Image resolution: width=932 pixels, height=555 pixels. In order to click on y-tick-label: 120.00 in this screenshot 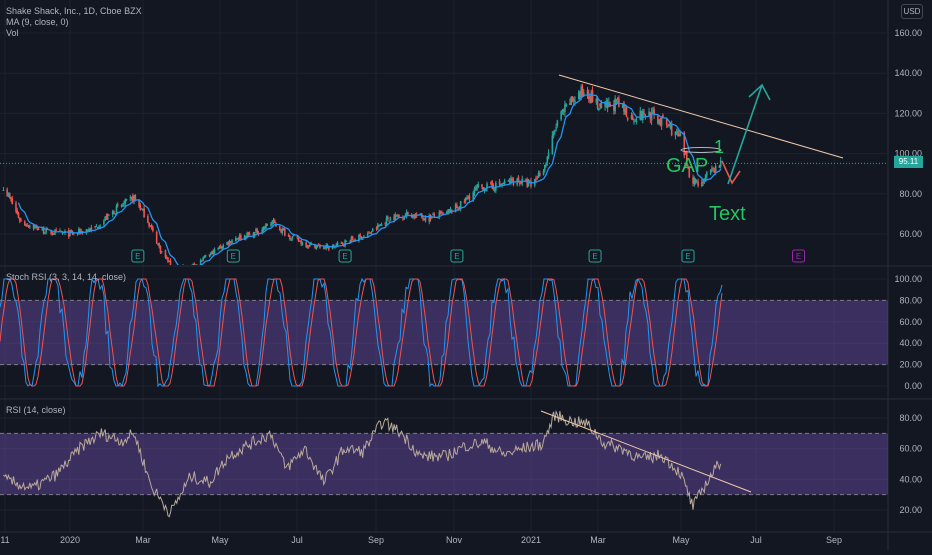, I will do `click(908, 113)`.